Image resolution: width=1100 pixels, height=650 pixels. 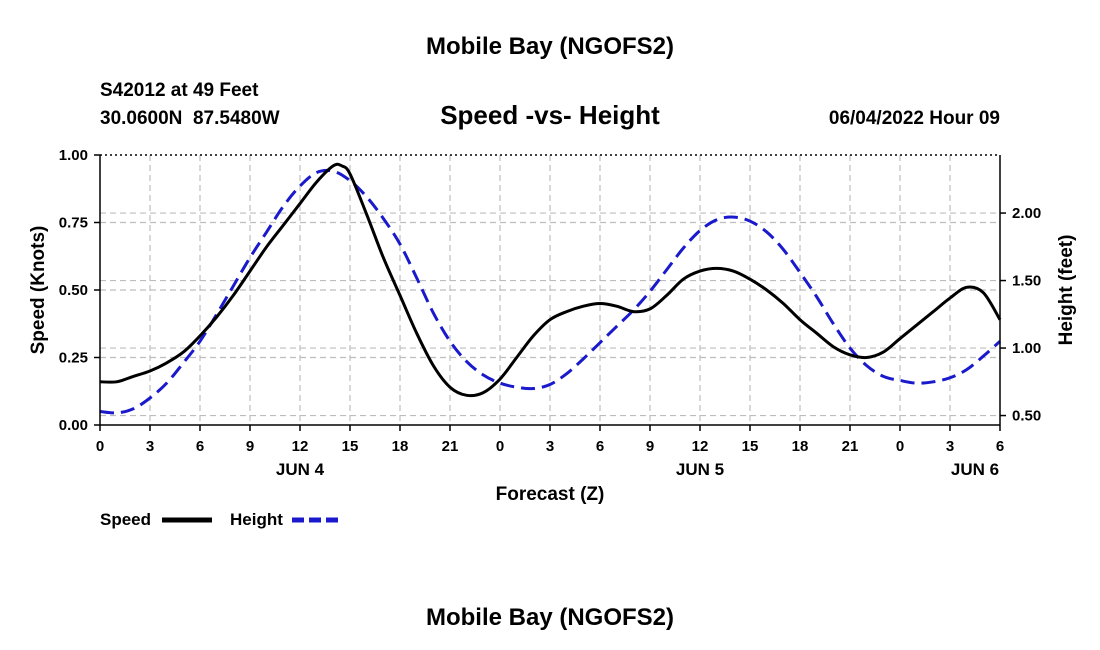 What do you see at coordinates (1066, 290) in the screenshot?
I see `y2-axis-label: Height (feet)` at bounding box center [1066, 290].